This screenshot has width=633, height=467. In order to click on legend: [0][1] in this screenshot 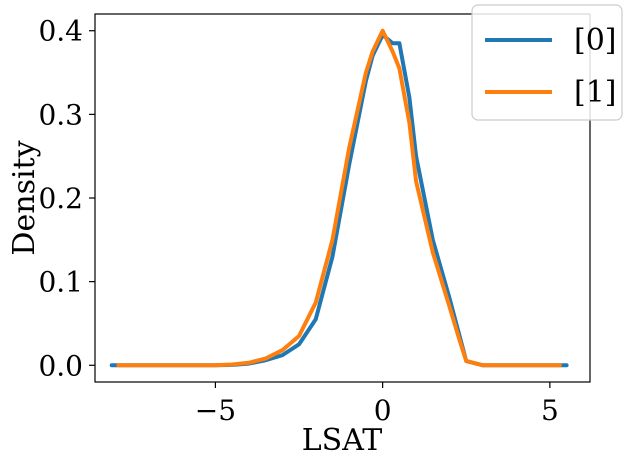, I will do `click(547, 62)`.